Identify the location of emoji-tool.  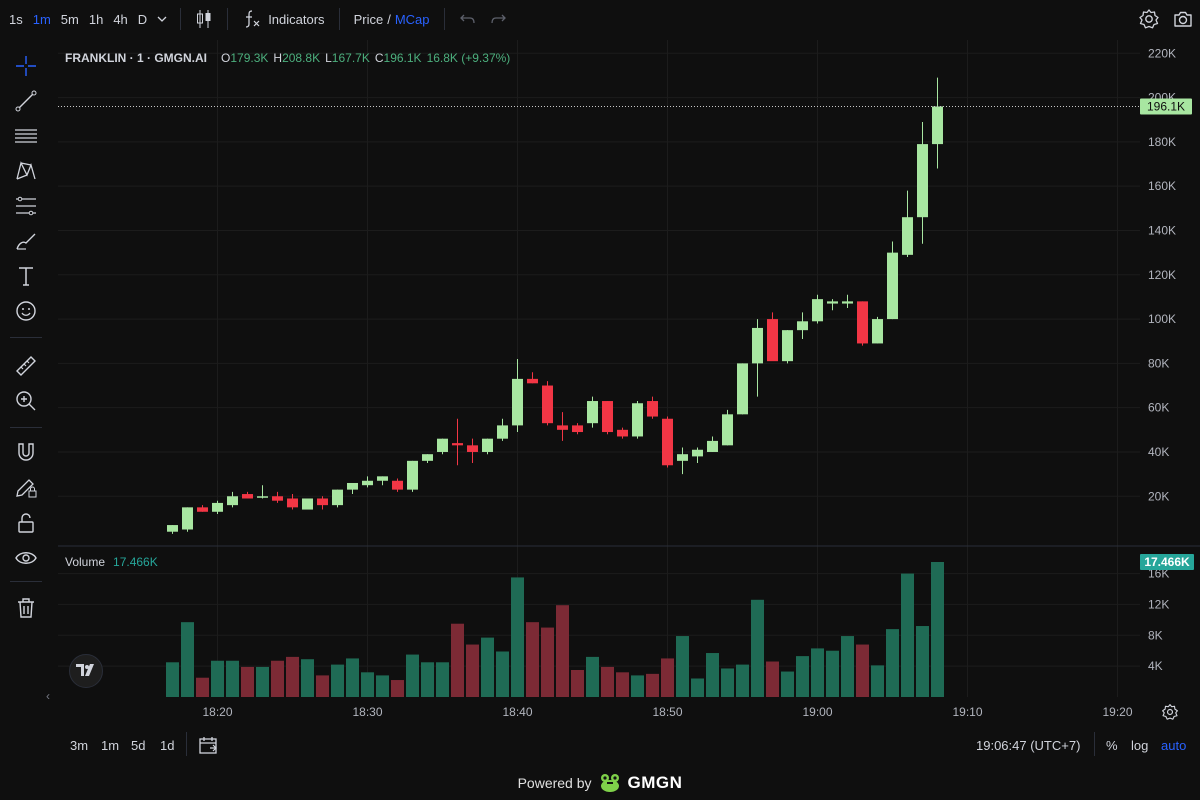
(26, 311).